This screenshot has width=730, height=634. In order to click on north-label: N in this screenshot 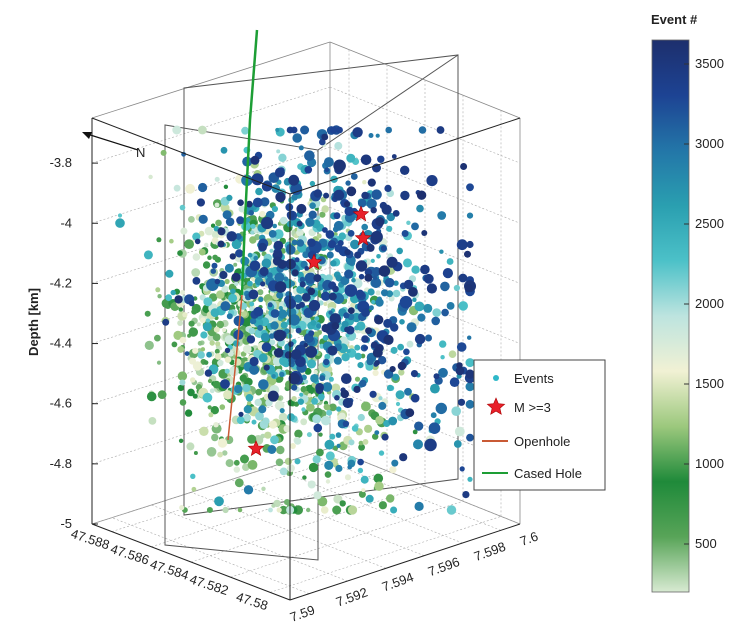, I will do `click(140, 152)`.